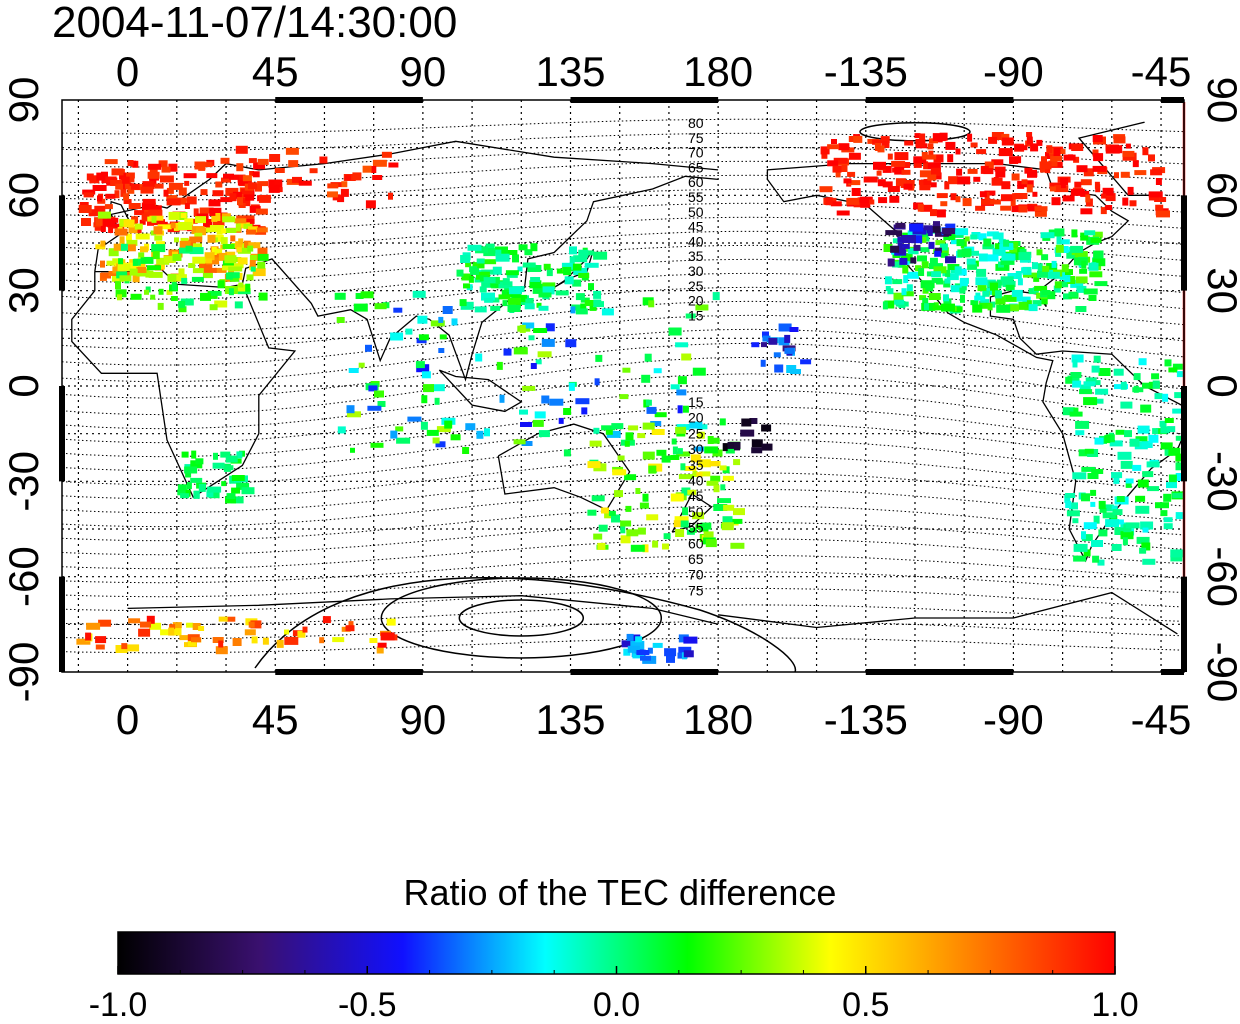 The image size is (1240, 1024). Describe the element at coordinates (1219, 290) in the screenshot. I see `lat-tick-label-right: 30` at that location.